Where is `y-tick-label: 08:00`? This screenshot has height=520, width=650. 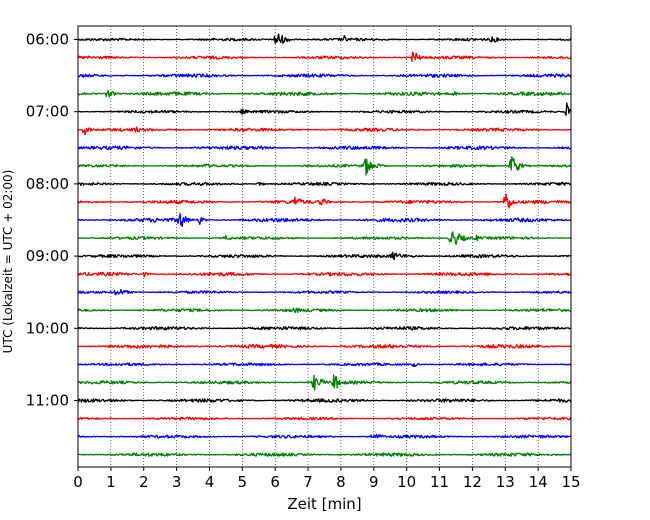
y-tick-label: 08:00 is located at coordinates (47, 184).